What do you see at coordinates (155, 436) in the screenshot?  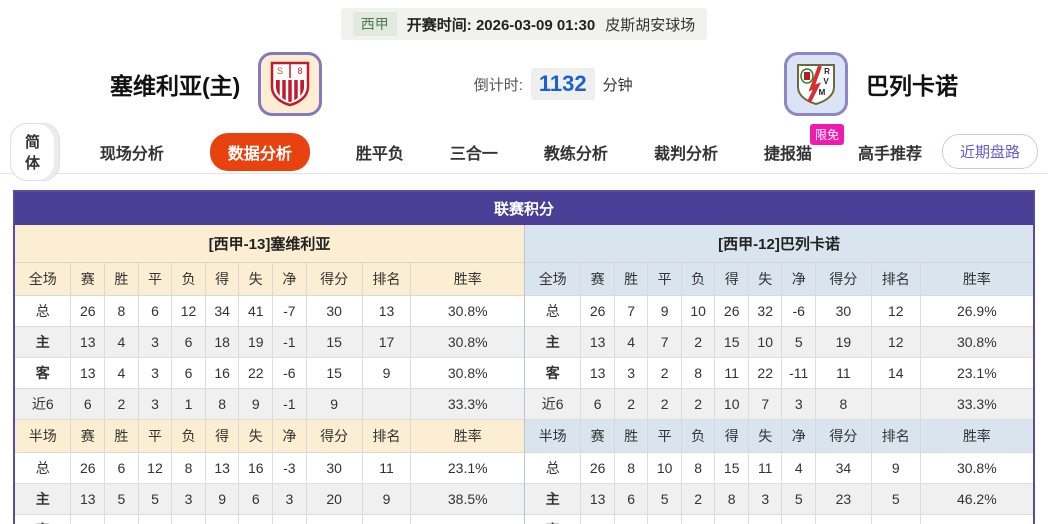 I see `column-header: 平` at bounding box center [155, 436].